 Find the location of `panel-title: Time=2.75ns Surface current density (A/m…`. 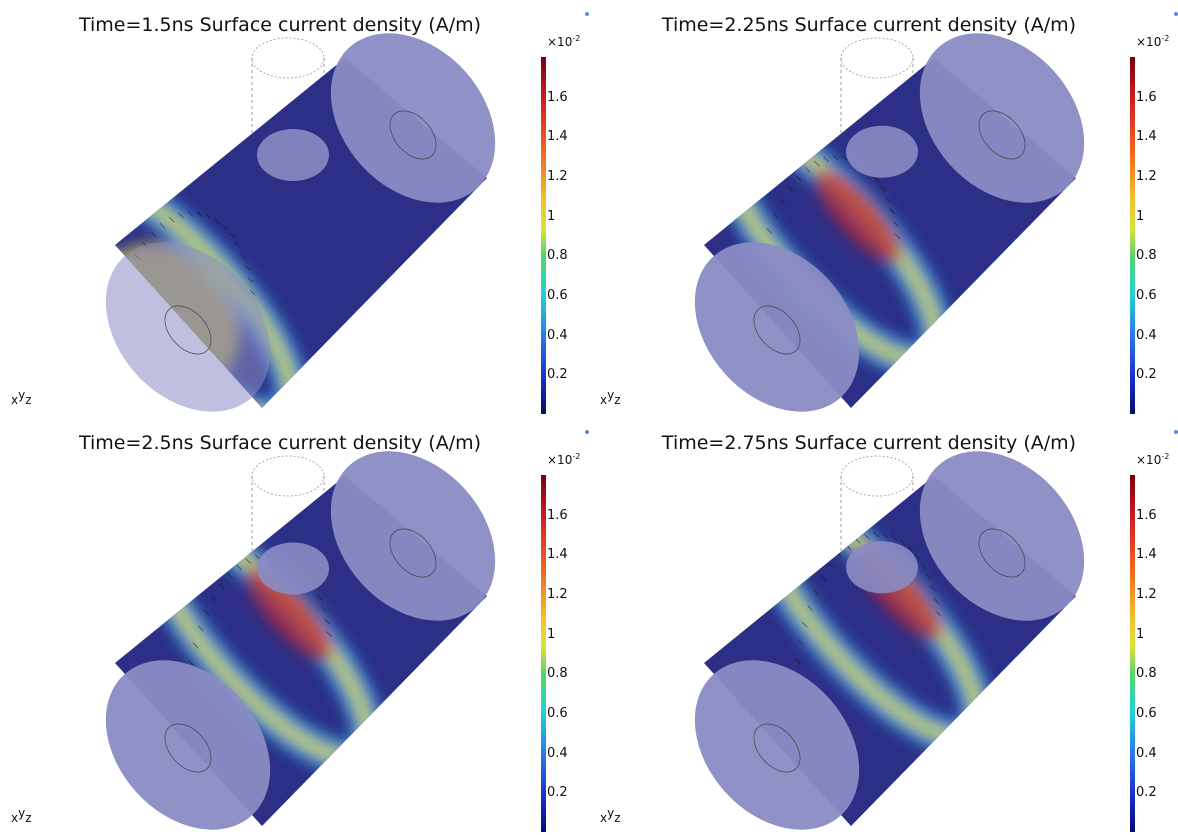

panel-title: Time=2.75ns Surface current density (A/m… is located at coordinates (869, 443).